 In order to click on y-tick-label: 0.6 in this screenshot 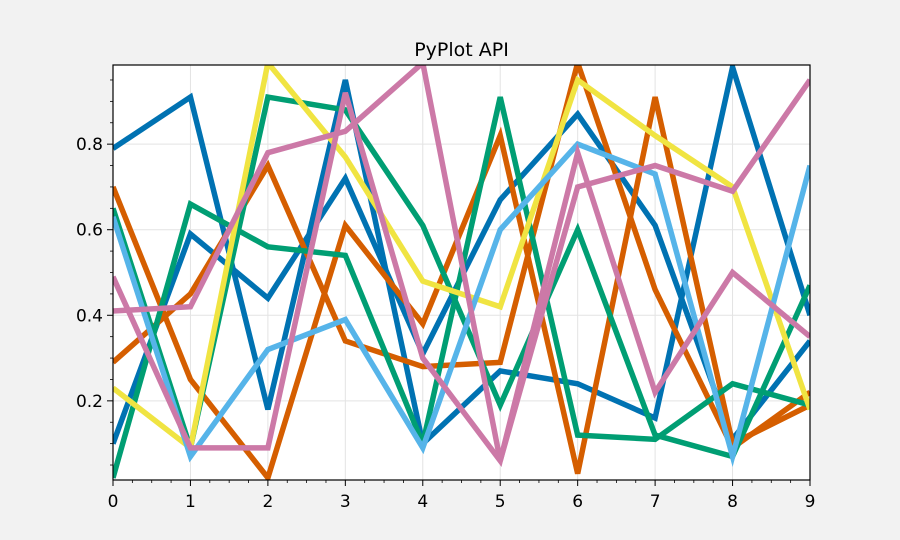, I will do `click(89, 231)`.